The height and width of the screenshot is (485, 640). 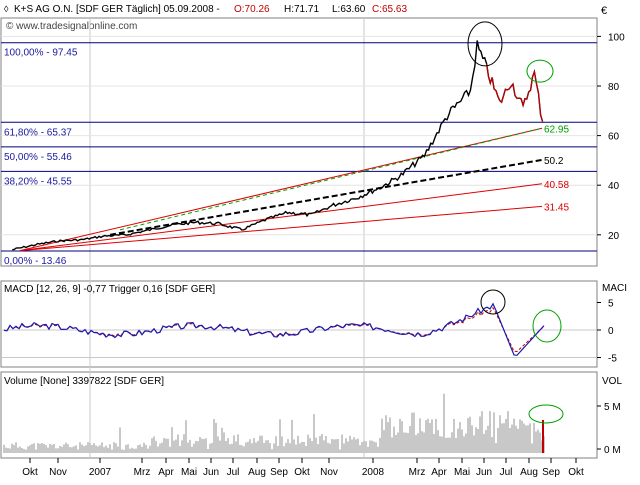 I want to click on trendline-black-dashed, so click(x=326, y=197).